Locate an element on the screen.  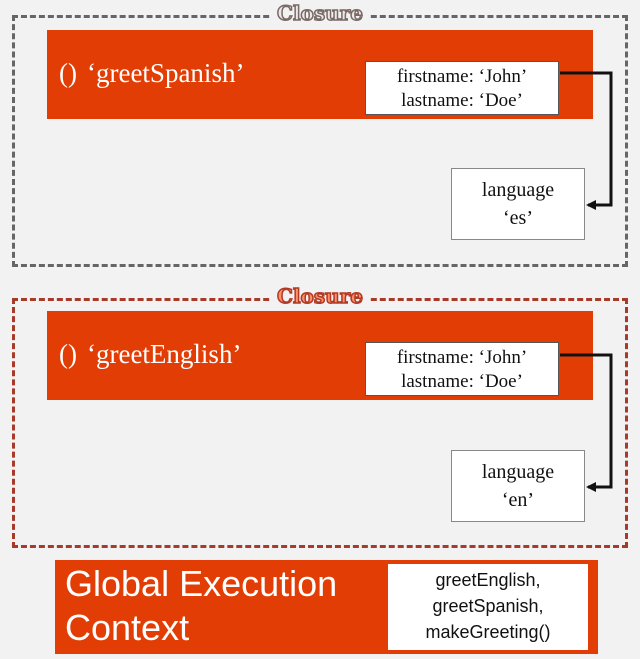
global-var-greet-english: greetEnglish, is located at coordinates (488, 580).